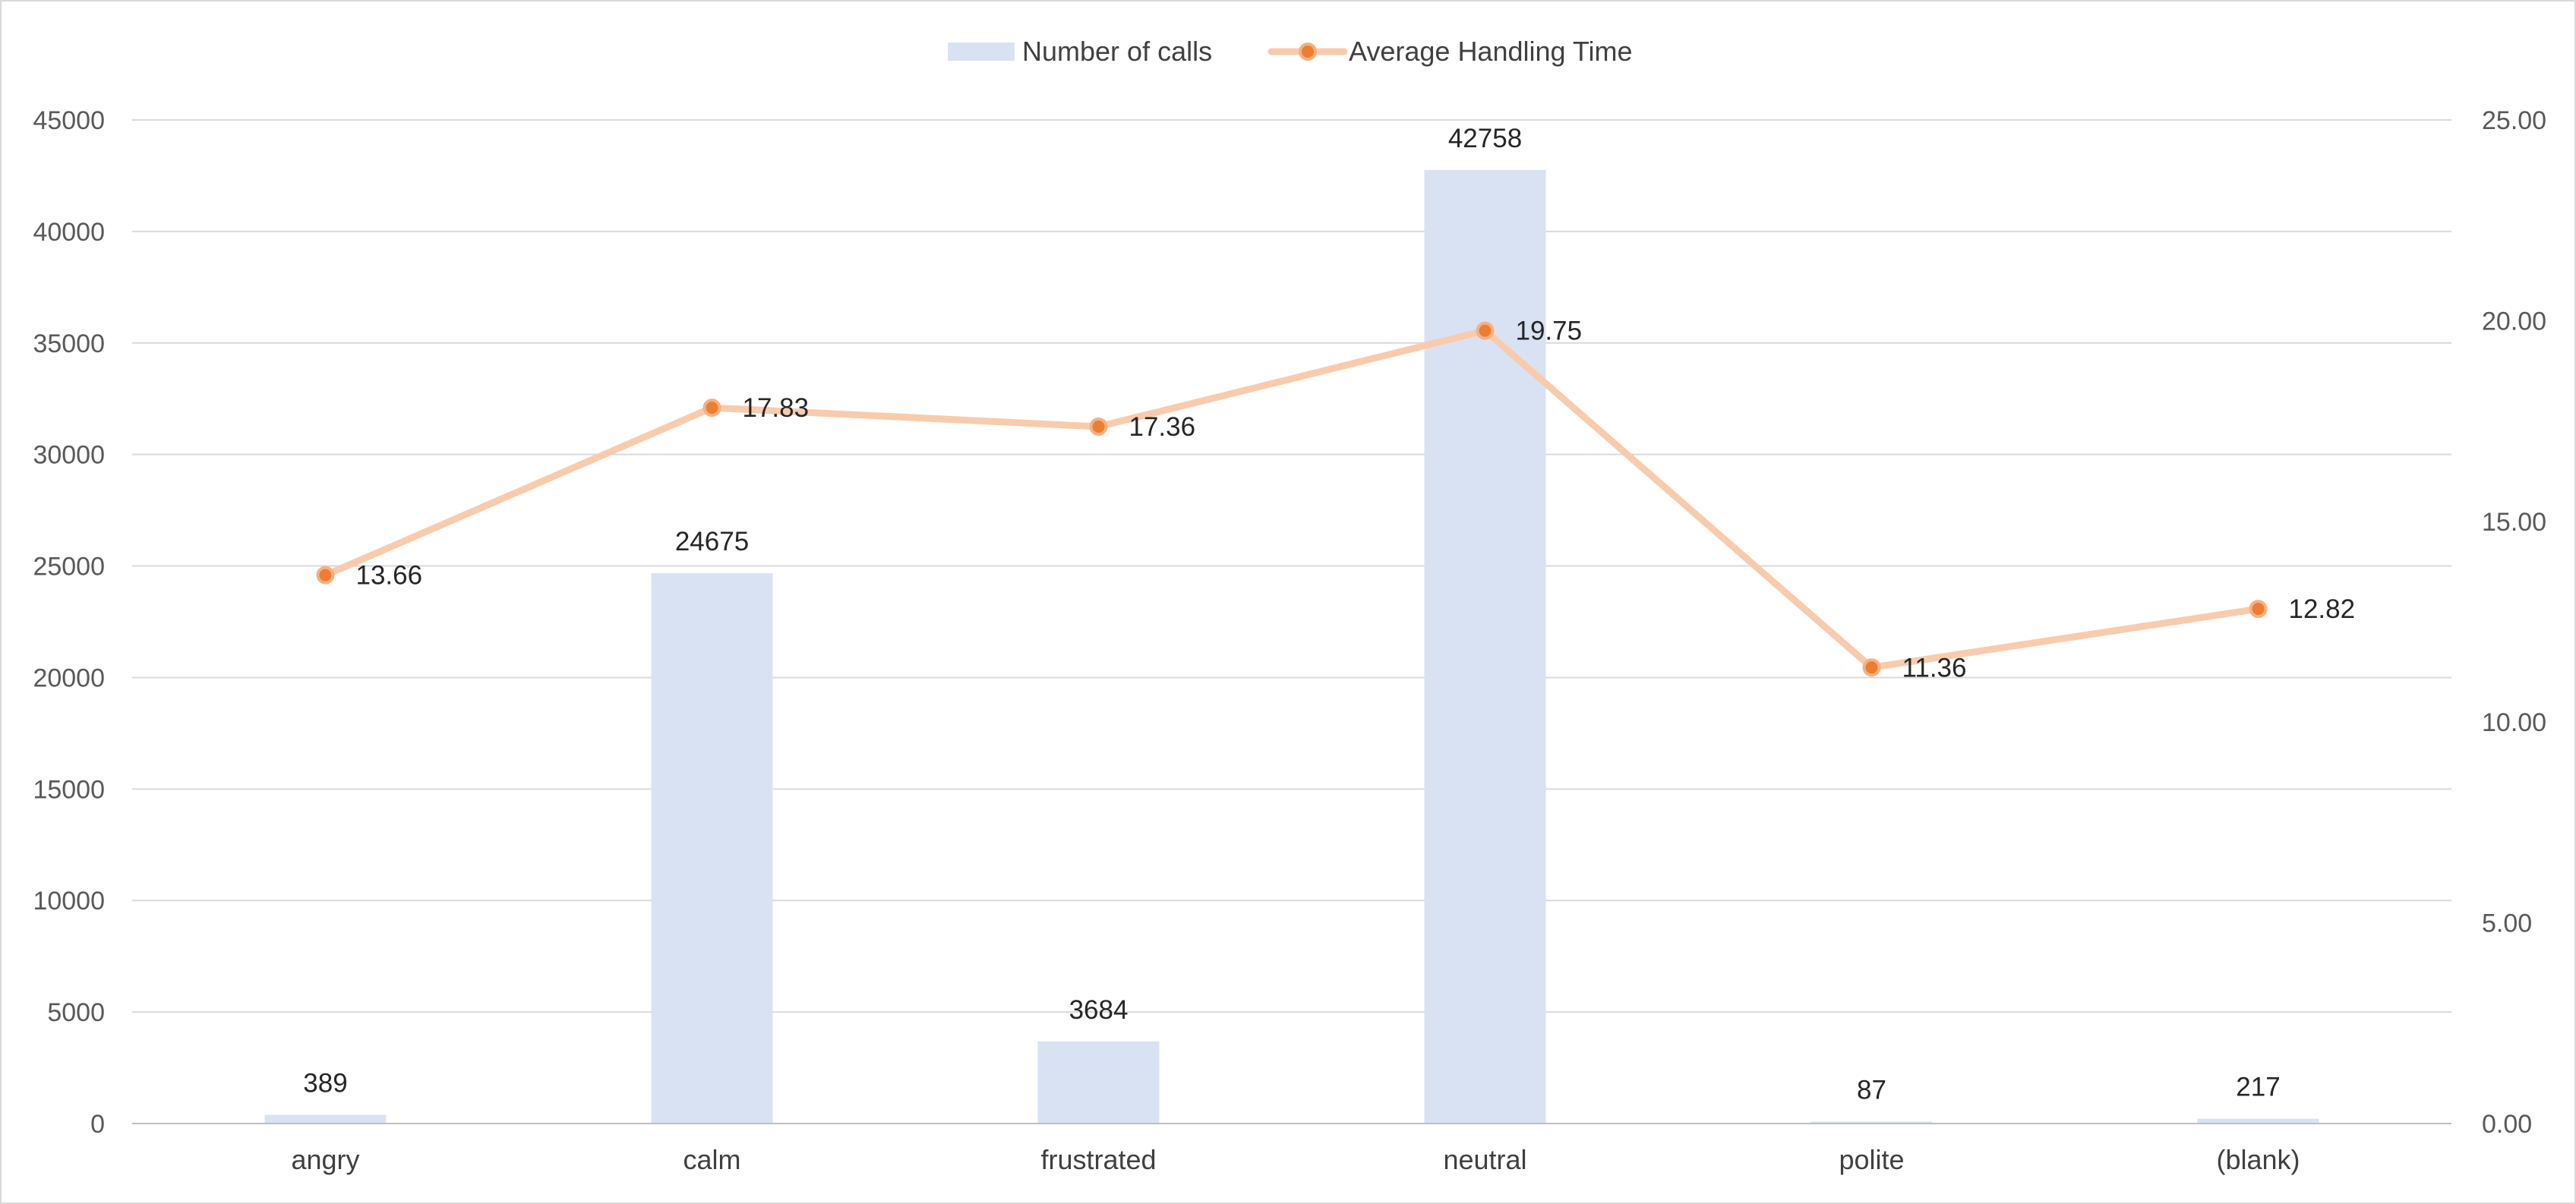  What do you see at coordinates (1162, 427) in the screenshot?
I see `line-value-label: 17.36` at bounding box center [1162, 427].